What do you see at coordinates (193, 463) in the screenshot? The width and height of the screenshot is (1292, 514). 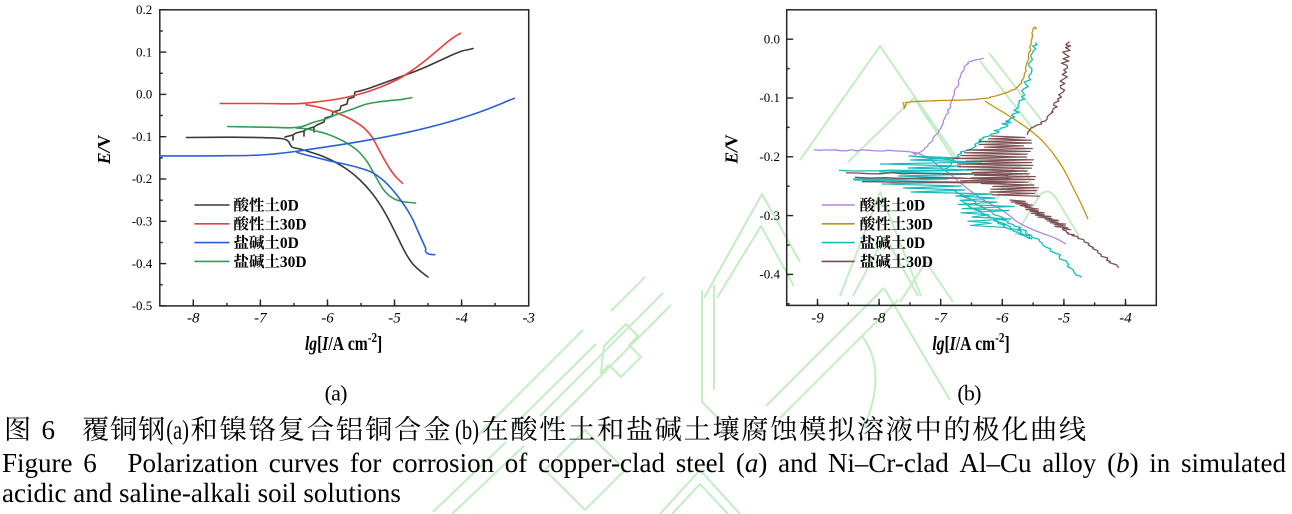 I see `svg-text: Polarization` at bounding box center [193, 463].